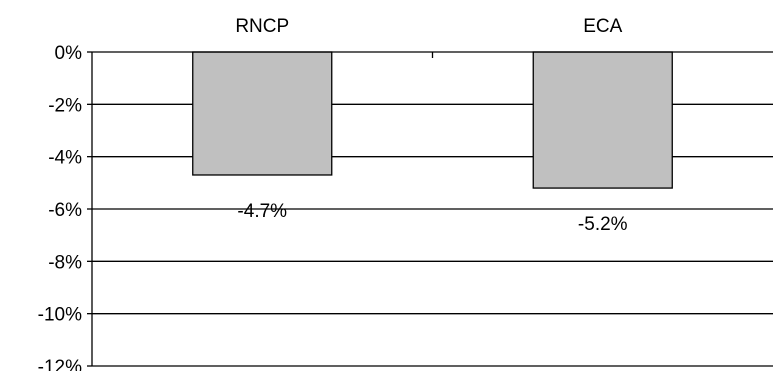 The height and width of the screenshot is (371, 773). Describe the element at coordinates (432, 218) in the screenshot. I see `data-labels: -4.7% -5.2%` at that location.